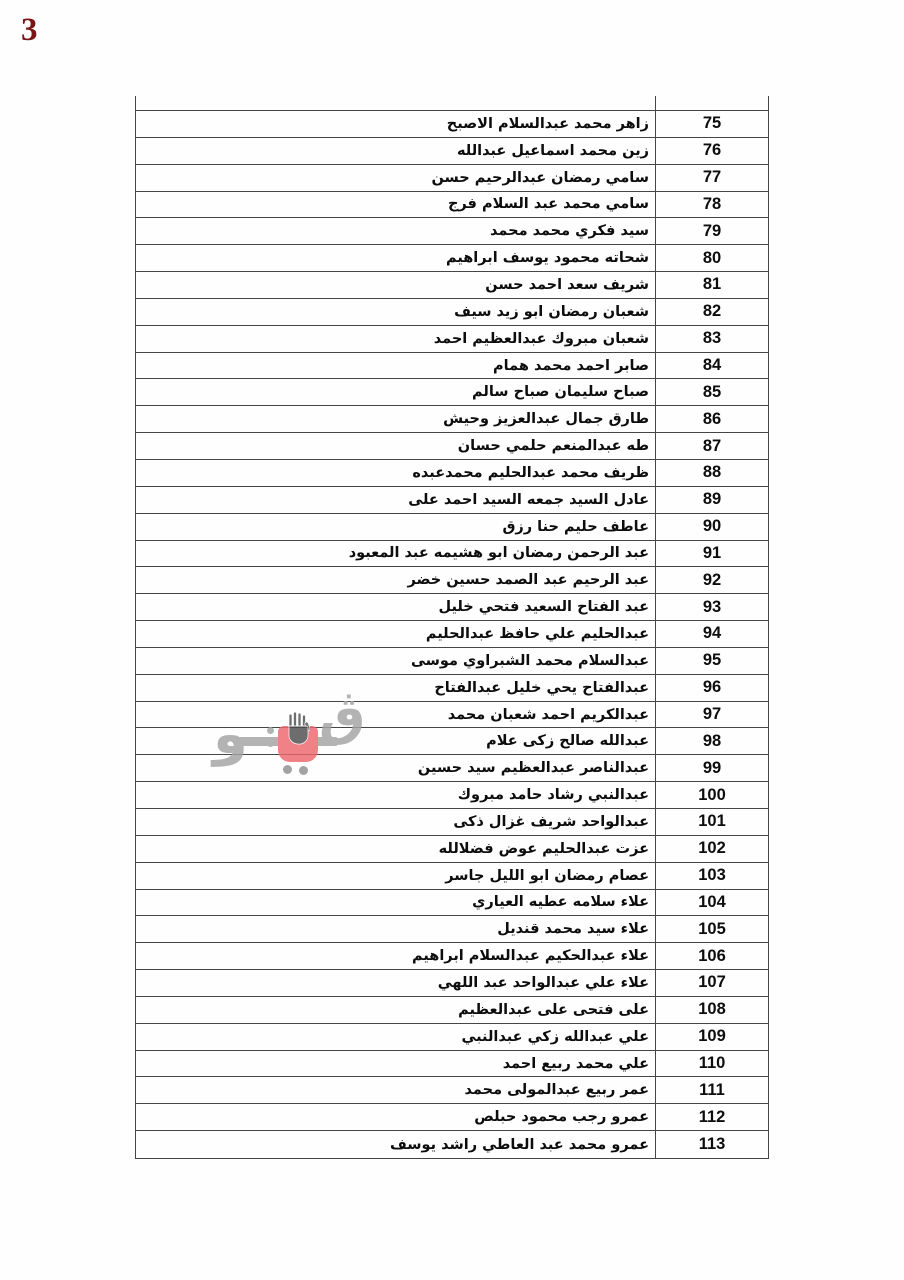  I want to click on table-row: علي محمد ربيع احمد 110, so click(452, 1064).